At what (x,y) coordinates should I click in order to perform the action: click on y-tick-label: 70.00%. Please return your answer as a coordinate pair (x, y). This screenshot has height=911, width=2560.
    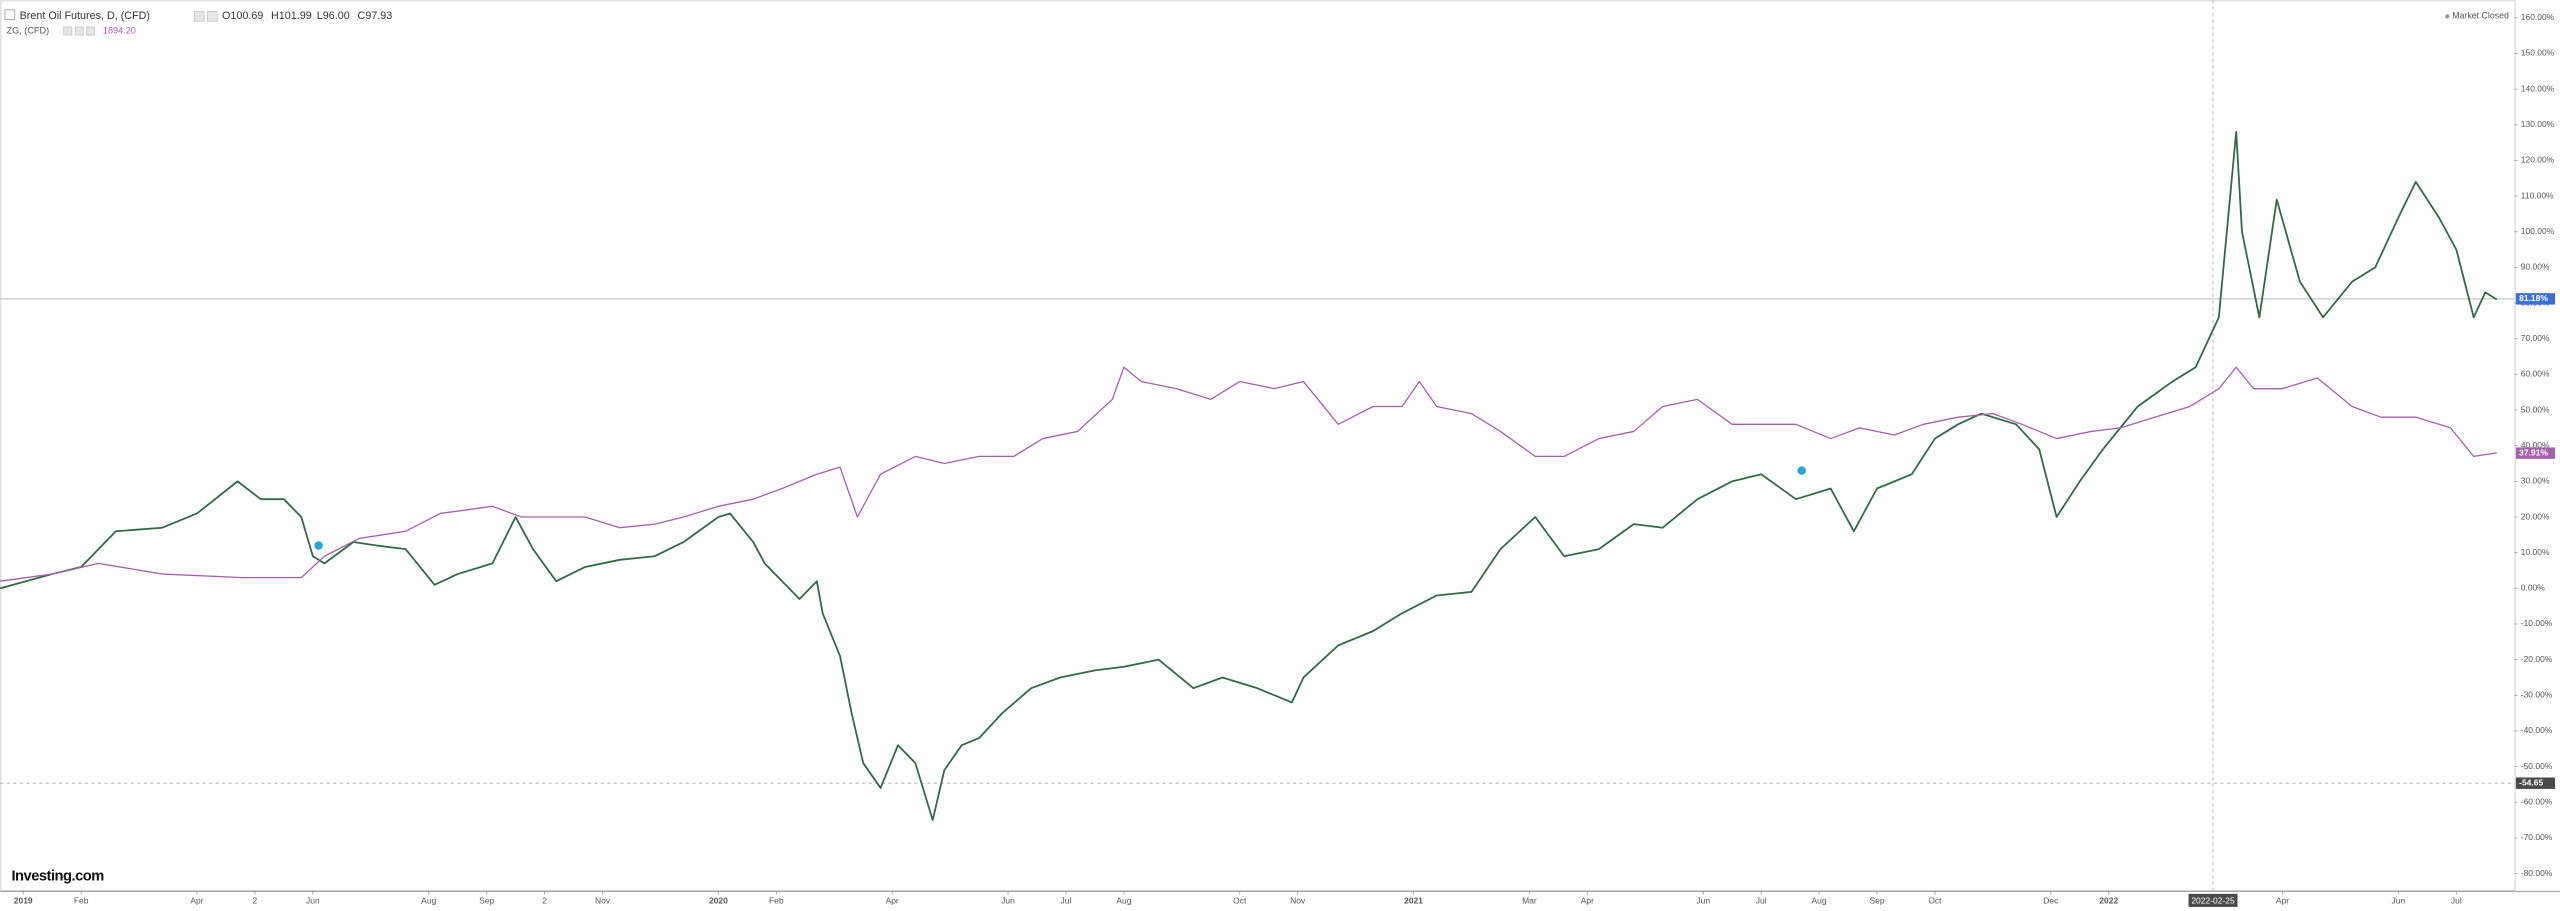
    Looking at the image, I should click on (2535, 338).